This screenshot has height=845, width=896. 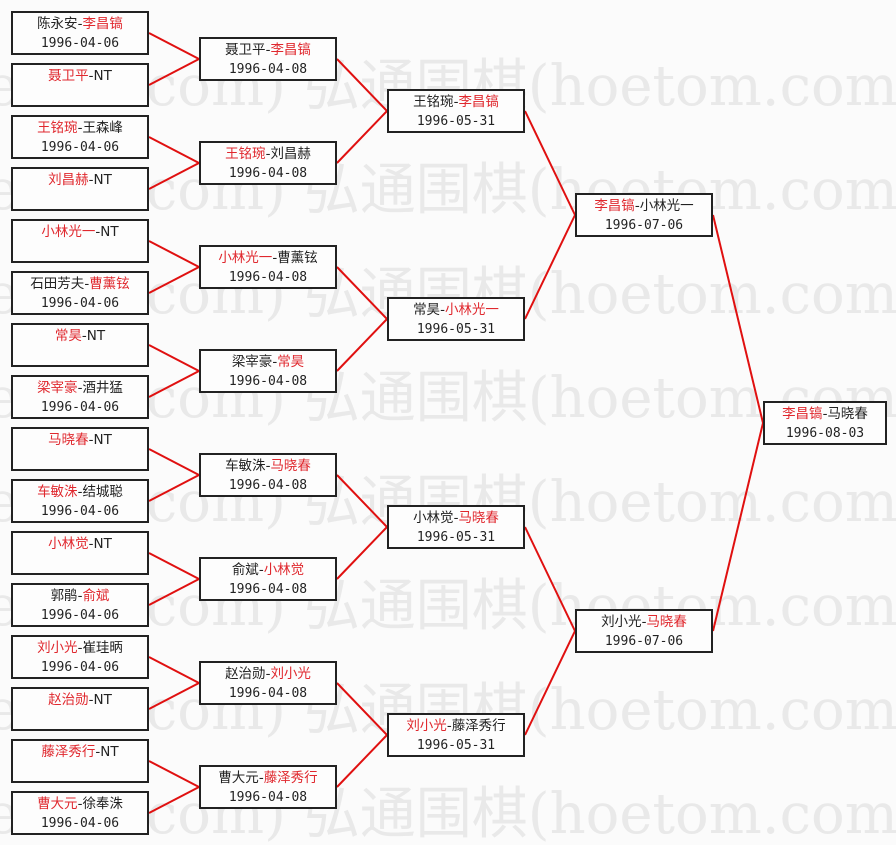 I want to click on match-players: 赵治勋-NT, so click(x=80, y=700).